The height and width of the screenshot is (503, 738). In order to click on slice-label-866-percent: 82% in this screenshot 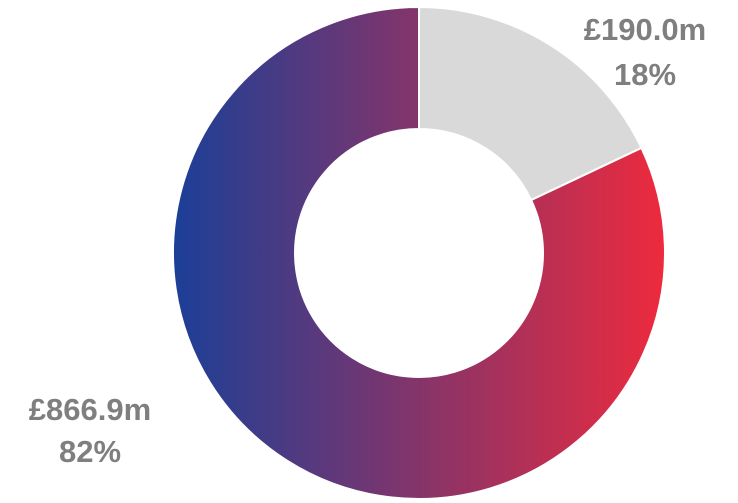, I will do `click(90, 451)`.